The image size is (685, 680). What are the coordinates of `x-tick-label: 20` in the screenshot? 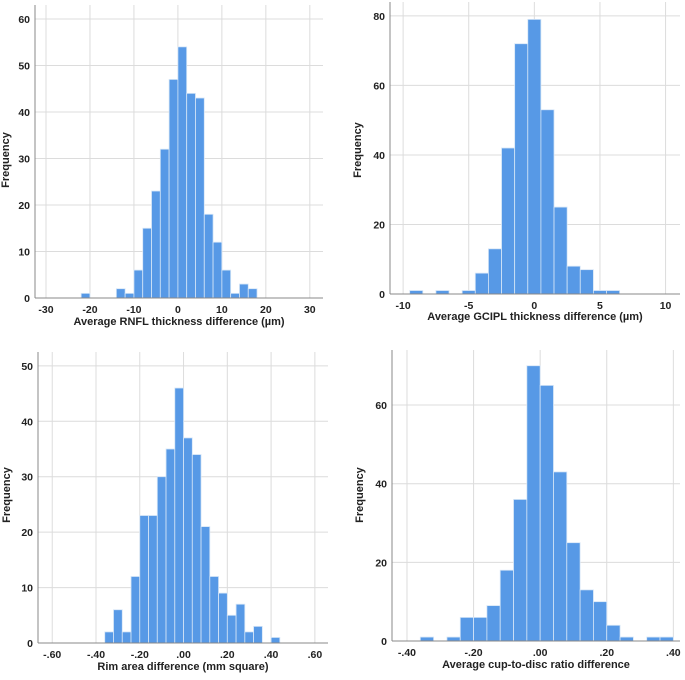 It's located at (266, 310).